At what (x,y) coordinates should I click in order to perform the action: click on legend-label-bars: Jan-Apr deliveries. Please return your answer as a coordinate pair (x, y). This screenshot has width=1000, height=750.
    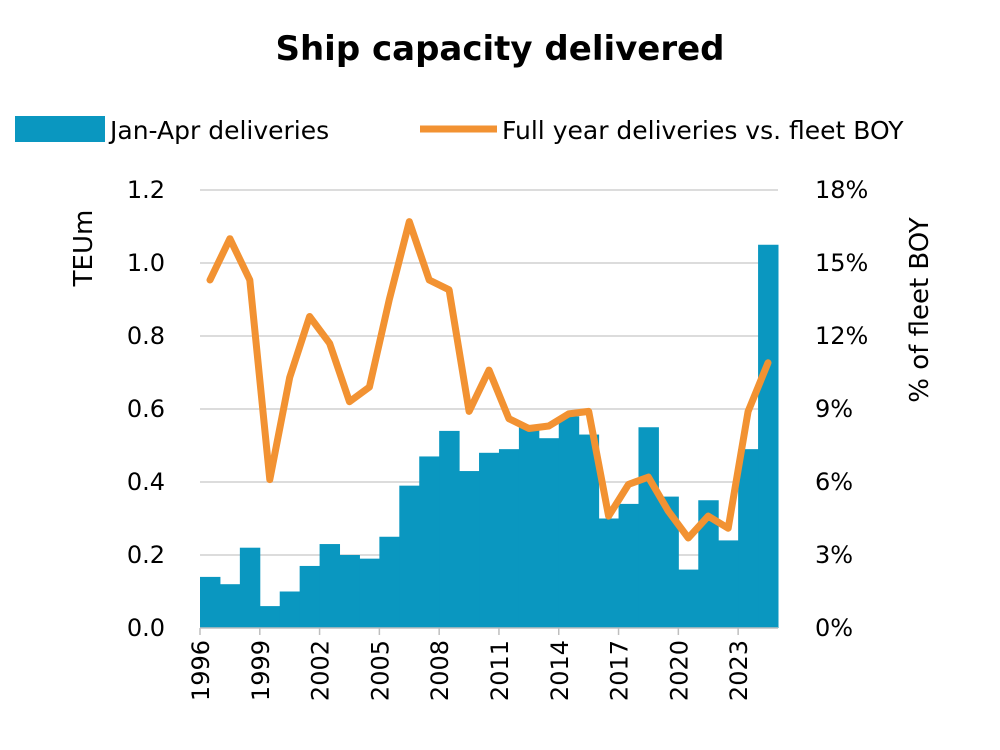
    Looking at the image, I should click on (218, 130).